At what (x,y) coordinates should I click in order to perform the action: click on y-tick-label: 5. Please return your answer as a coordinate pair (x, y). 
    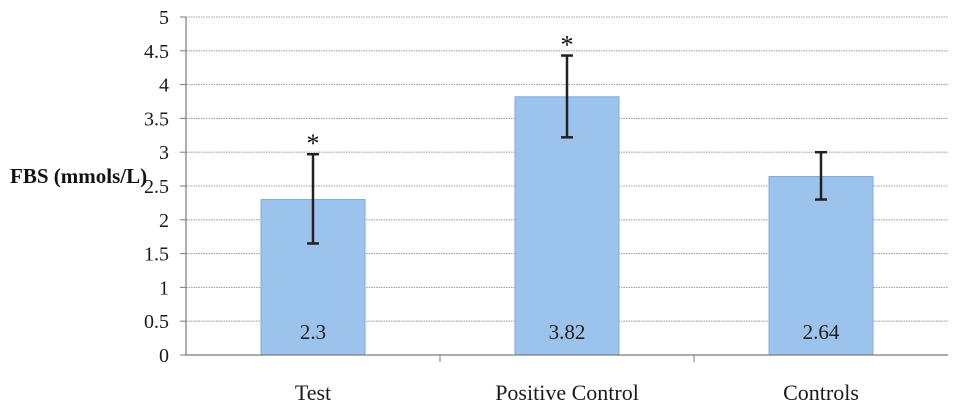
    Looking at the image, I should click on (164, 18).